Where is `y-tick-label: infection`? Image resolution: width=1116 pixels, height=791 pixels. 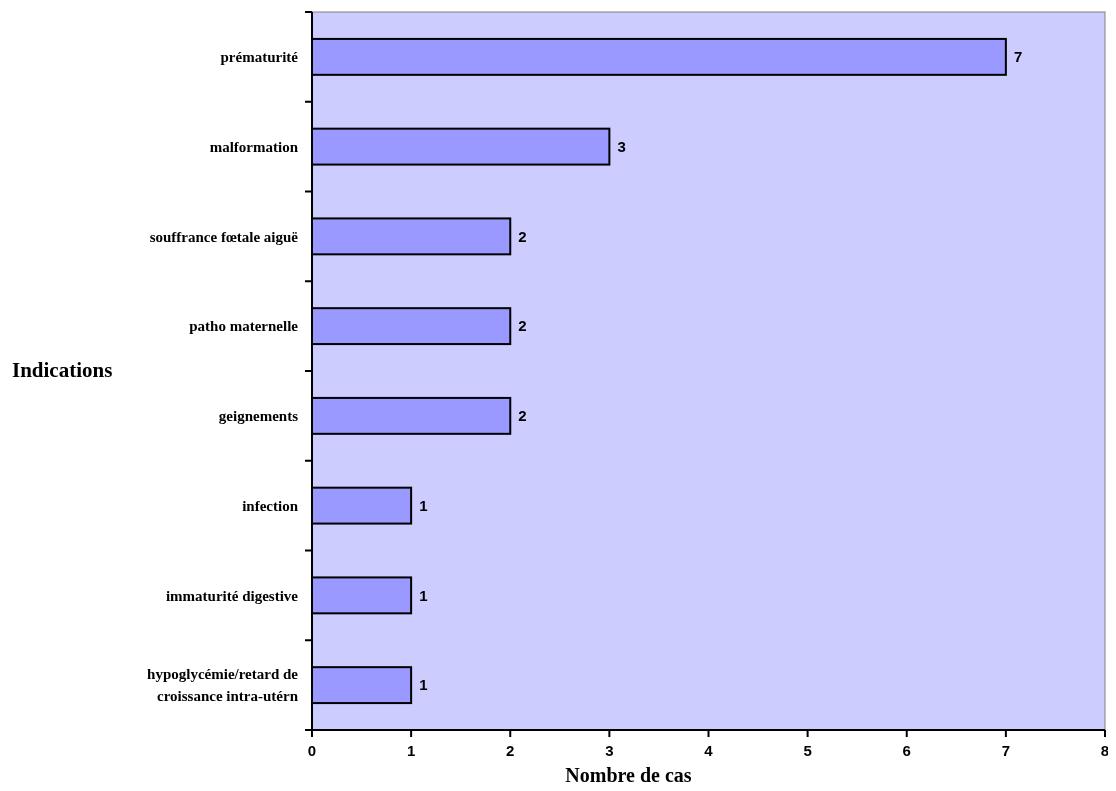
y-tick-label: infection is located at coordinates (270, 505).